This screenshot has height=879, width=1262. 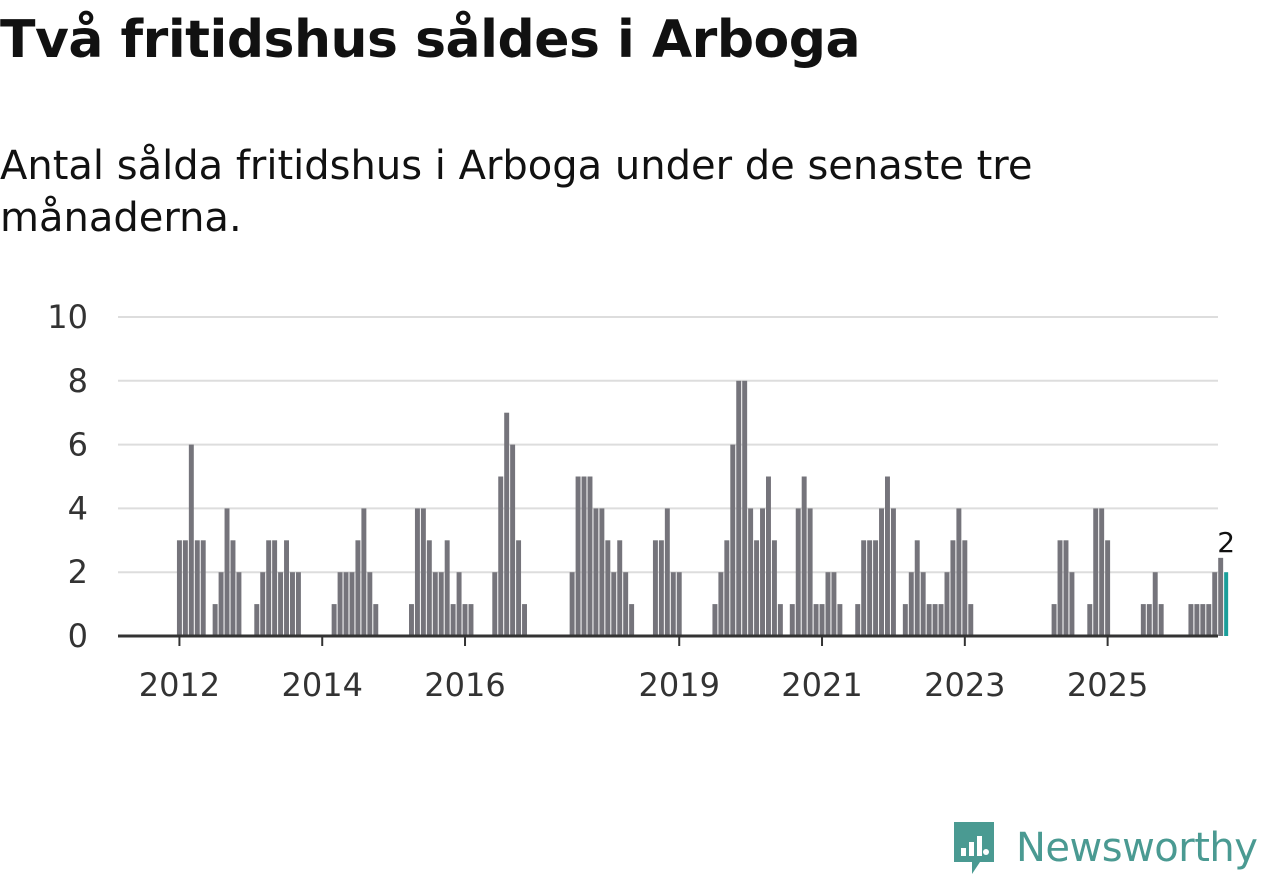 What do you see at coordinates (974, 848) in the screenshot?
I see `newsworthy-logo-icon` at bounding box center [974, 848].